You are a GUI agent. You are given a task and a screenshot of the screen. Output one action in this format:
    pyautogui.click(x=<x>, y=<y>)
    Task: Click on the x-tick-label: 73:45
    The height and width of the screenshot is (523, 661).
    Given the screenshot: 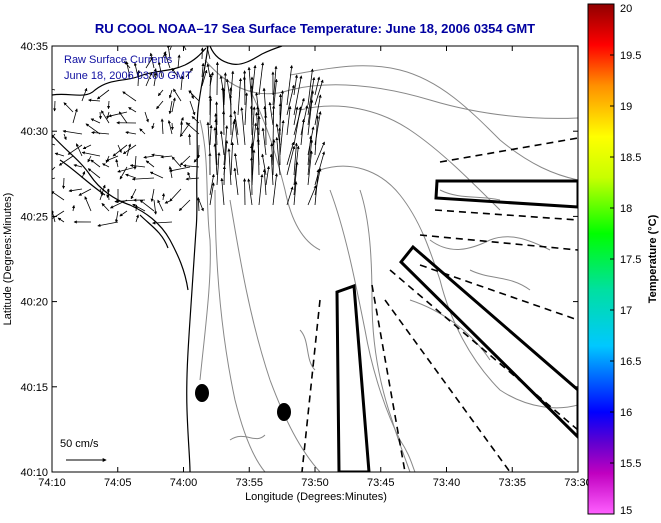 What is the action you would take?
    pyautogui.click(x=381, y=483)
    